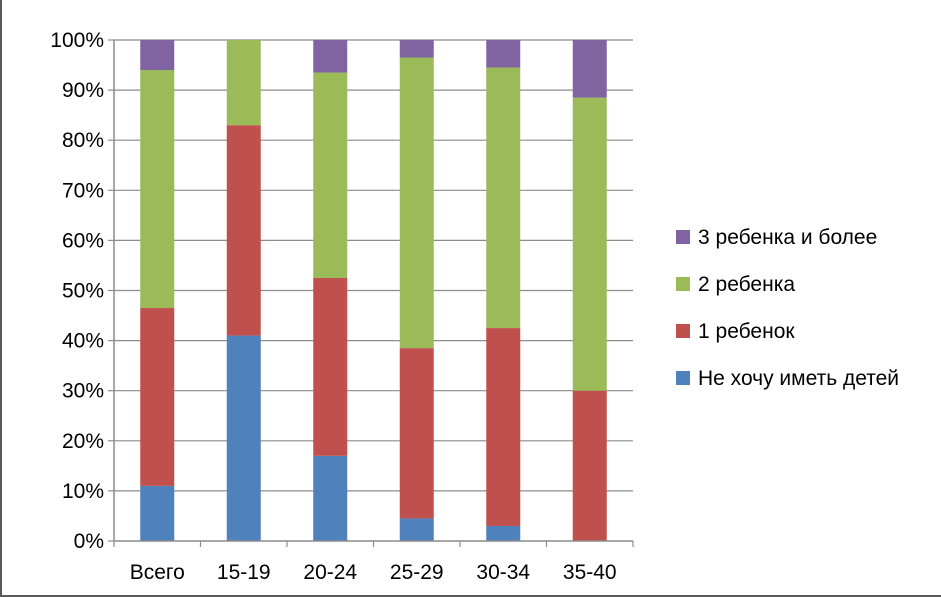 This screenshot has width=941, height=597. I want to click on x-tick-label: 35-40, so click(590, 572).